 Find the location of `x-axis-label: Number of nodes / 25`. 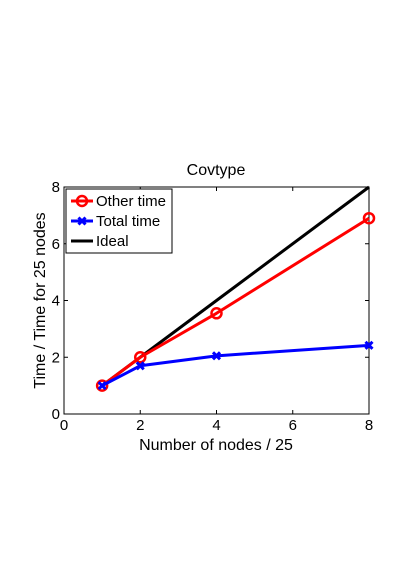

x-axis-label: Number of nodes / 25 is located at coordinates (216, 445).